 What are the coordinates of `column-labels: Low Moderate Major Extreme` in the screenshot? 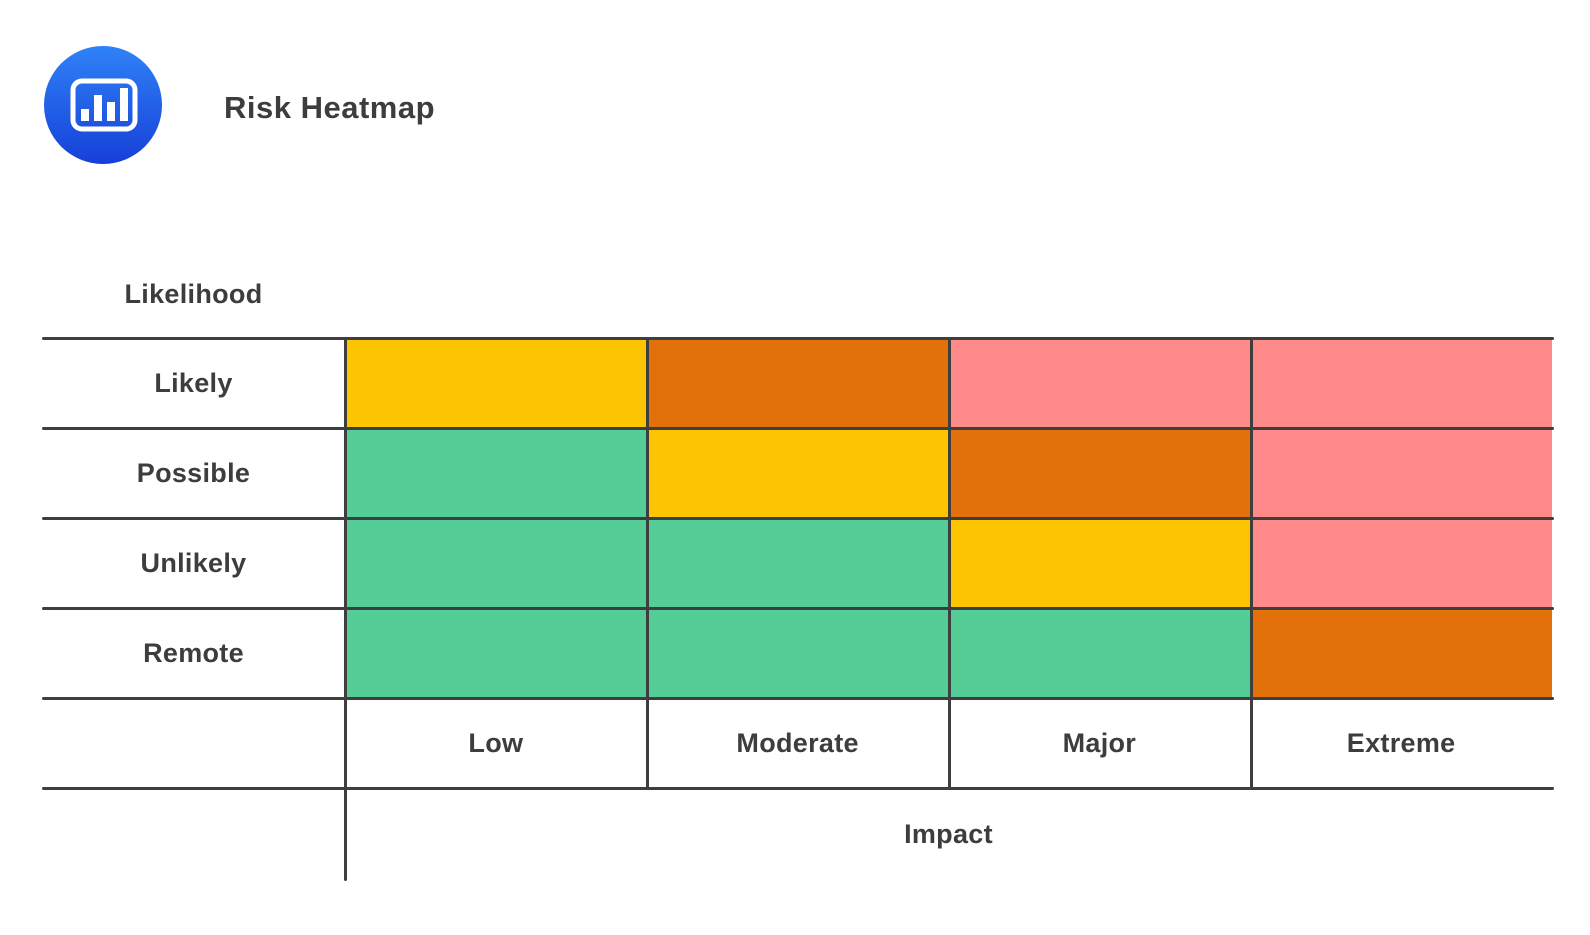 It's located at (948, 743).